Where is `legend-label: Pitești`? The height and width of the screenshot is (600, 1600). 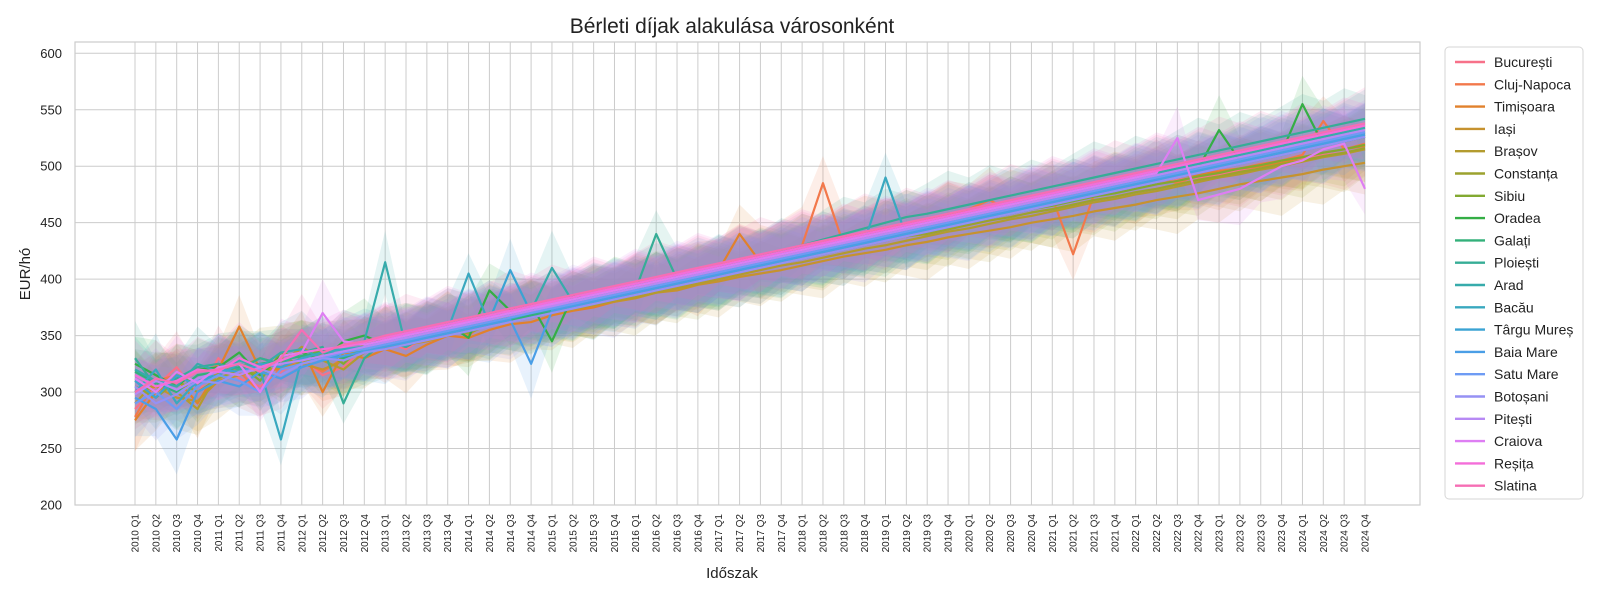
legend-label: Pitești is located at coordinates (1513, 419).